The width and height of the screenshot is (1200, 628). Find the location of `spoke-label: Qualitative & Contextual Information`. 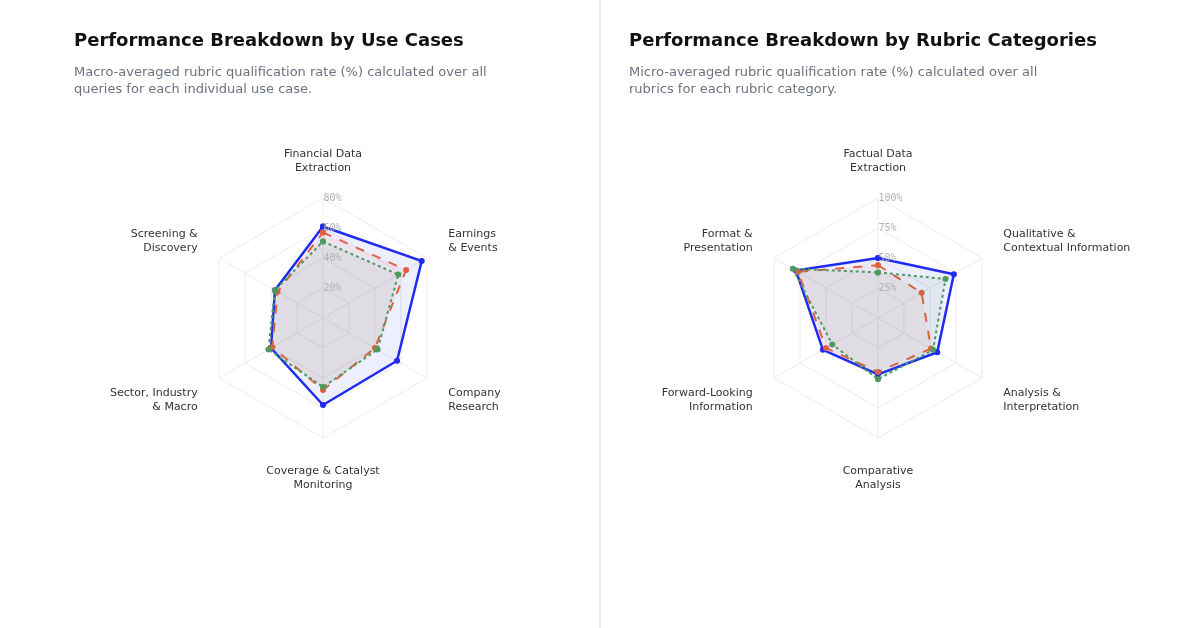

spoke-label: Qualitative & Contextual Information is located at coordinates (1067, 241).